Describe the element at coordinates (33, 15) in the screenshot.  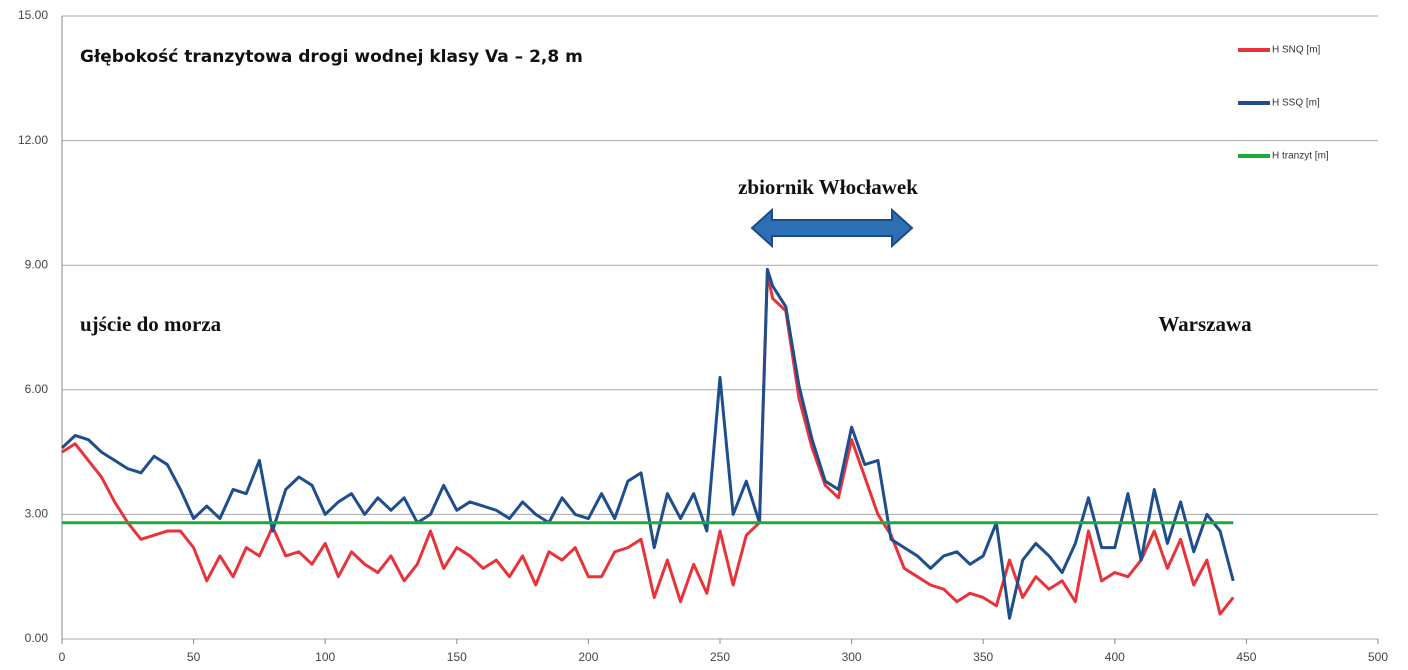
I see `y-tick-label: 15.00` at that location.